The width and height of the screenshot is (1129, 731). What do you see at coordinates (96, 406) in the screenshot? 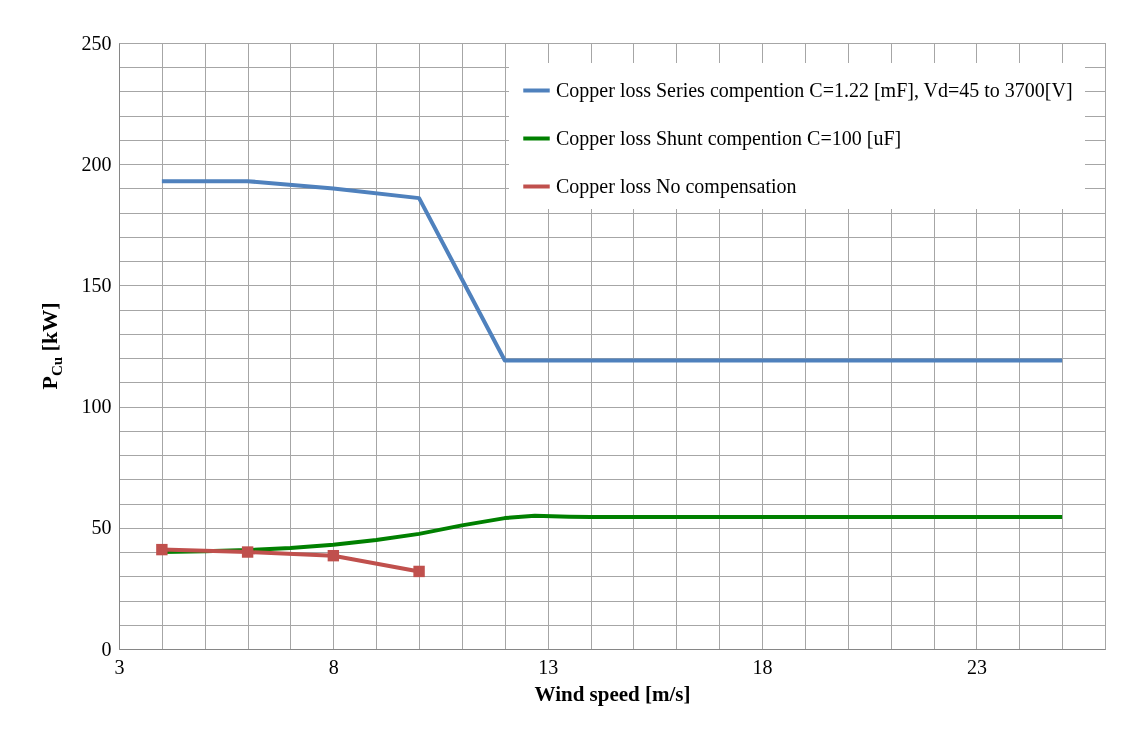
I see `y-tick-label: 100` at bounding box center [96, 406].